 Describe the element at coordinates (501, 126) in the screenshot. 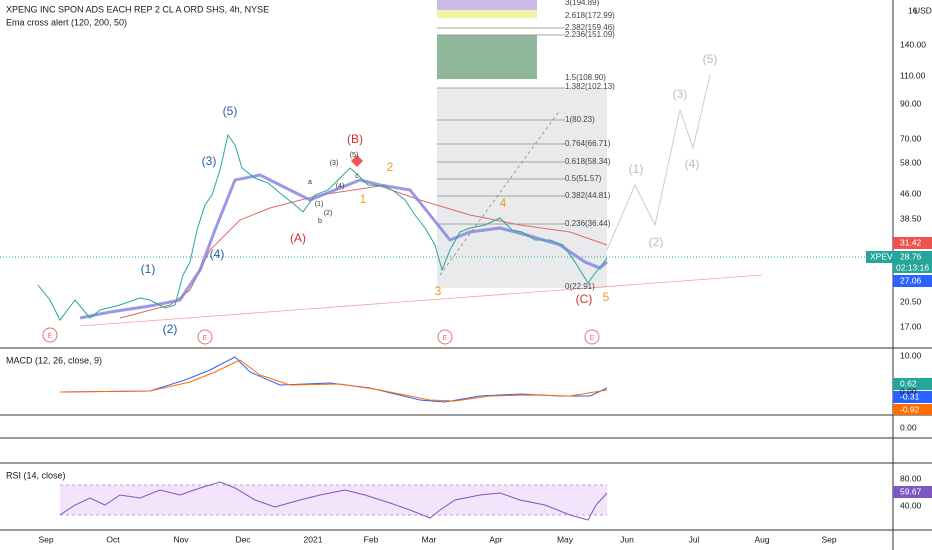

I see `fib-lines` at that location.